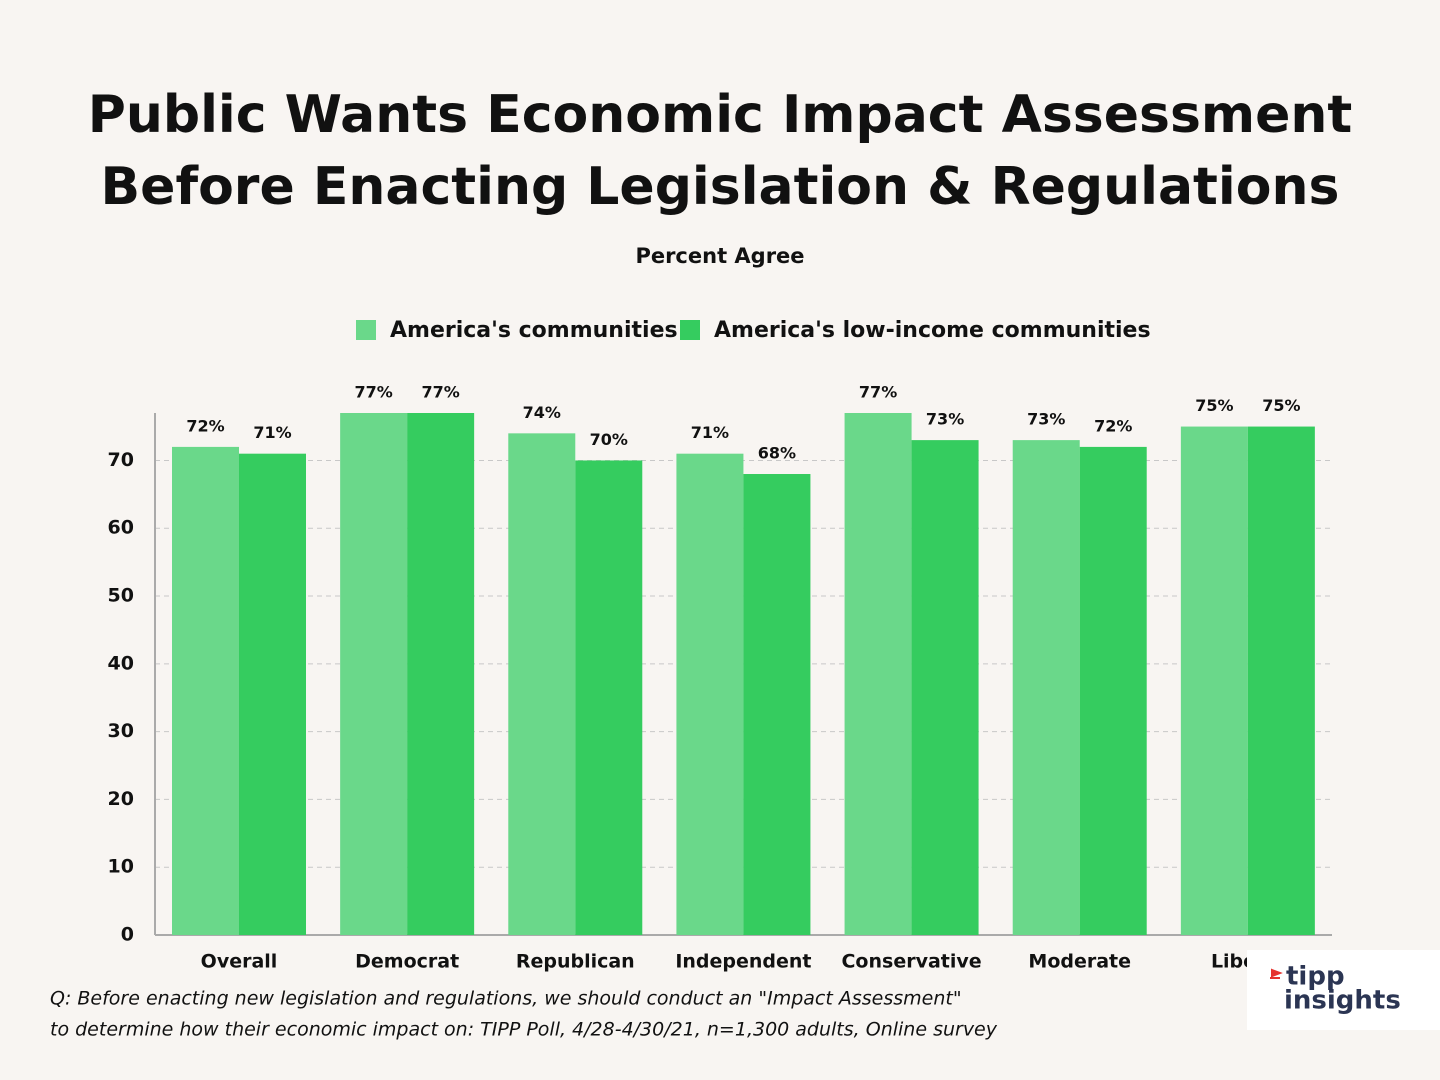 This screenshot has height=1080, width=1440. Describe the element at coordinates (534, 330) in the screenshot. I see `legend-label: America's communities` at that location.